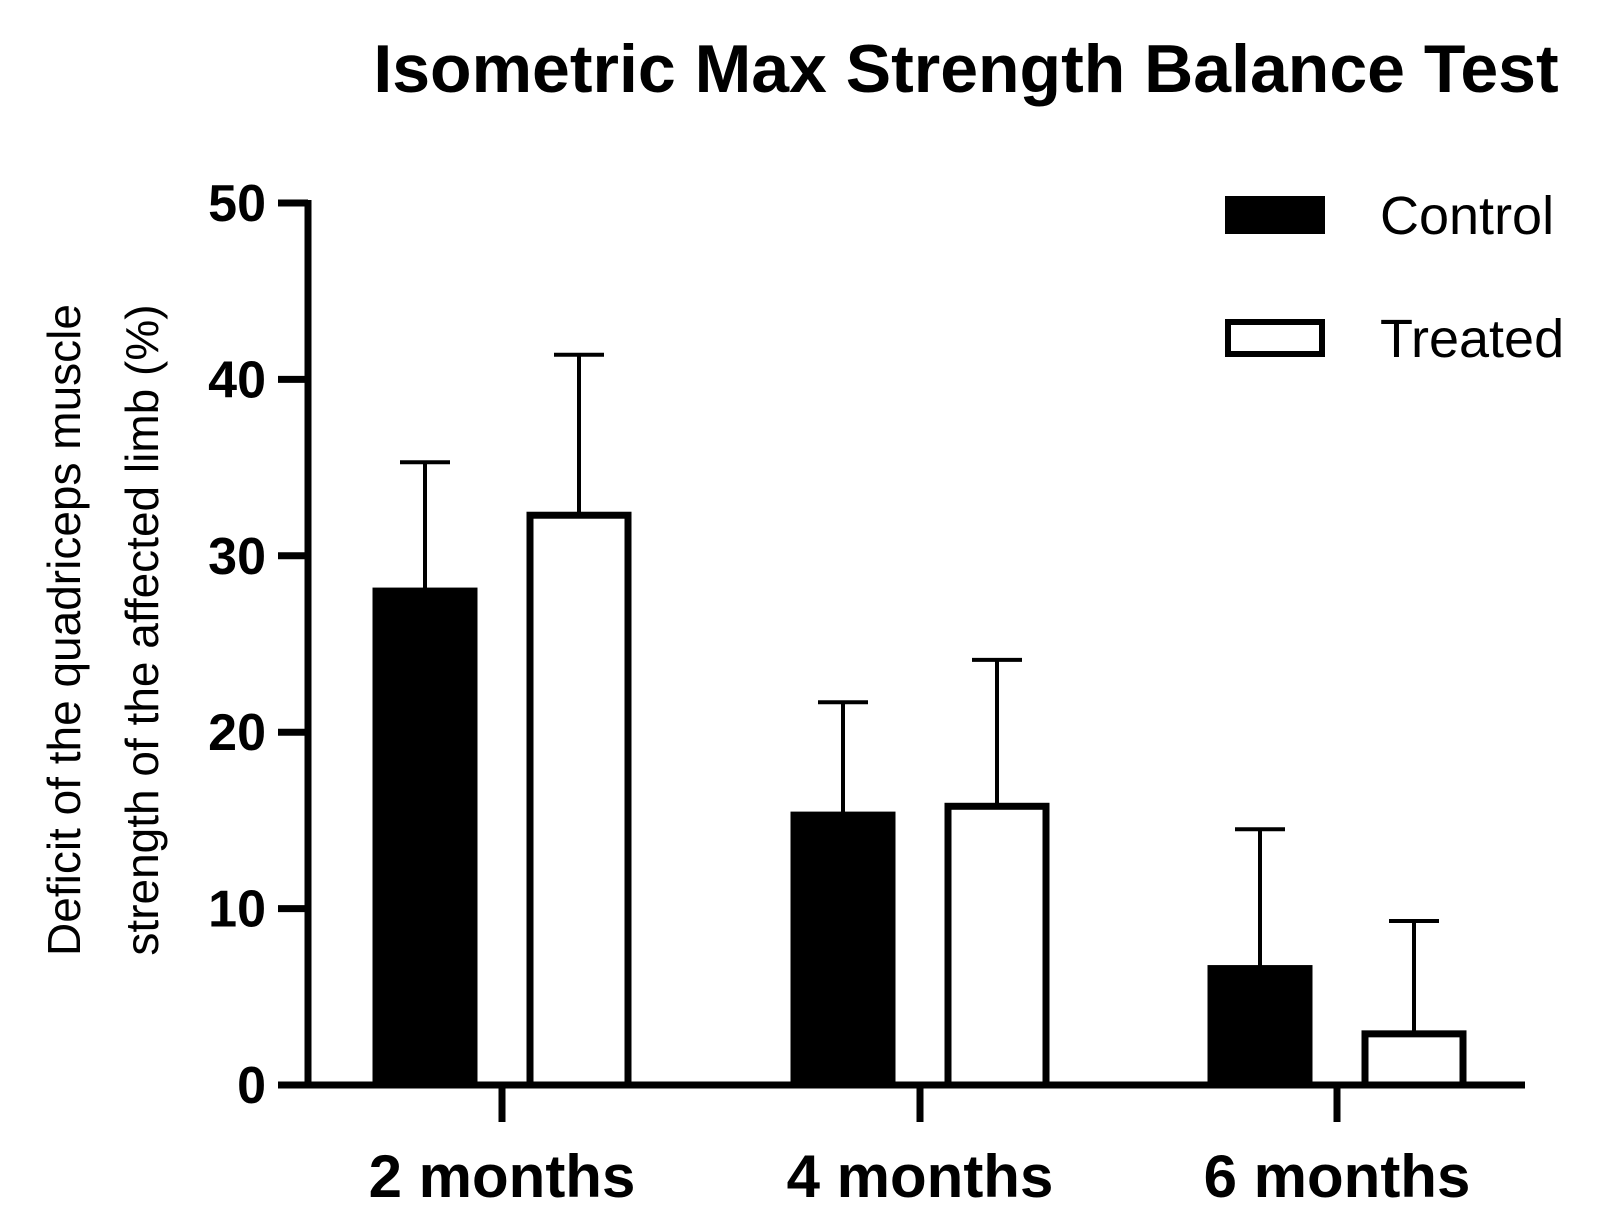 This screenshot has height=1222, width=1612. Describe the element at coordinates (1337, 1176) in the screenshot. I see `x-tick-label-6-months: 6 months` at that location.